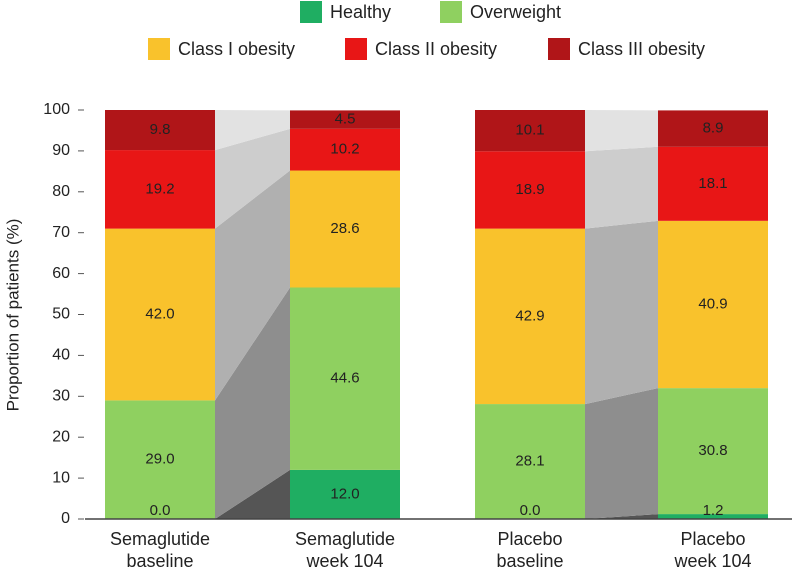 The image size is (800, 575). What do you see at coordinates (530, 550) in the screenshot?
I see `x-tick-label: Placebo baseline` at bounding box center [530, 550].